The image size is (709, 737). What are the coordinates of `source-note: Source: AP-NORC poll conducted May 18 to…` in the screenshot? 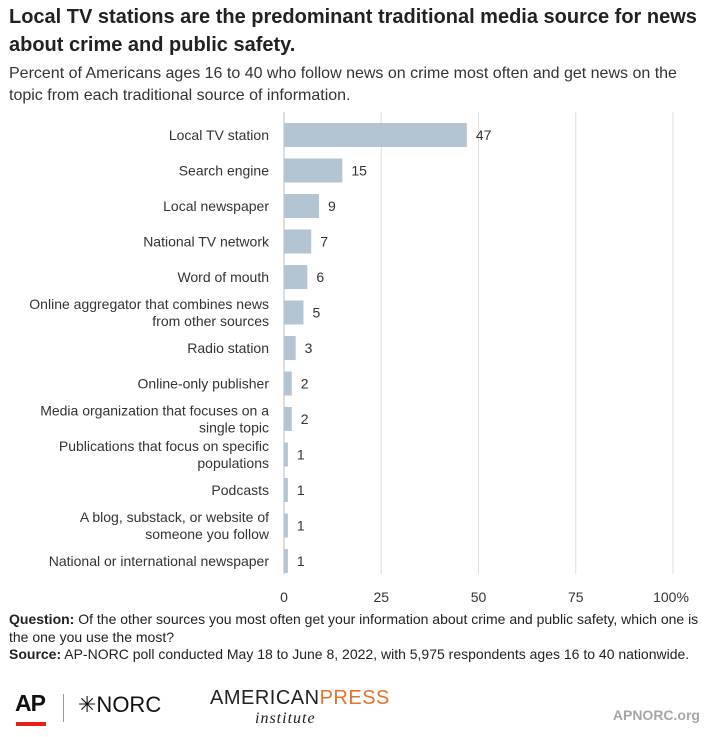 It's located at (354, 655).